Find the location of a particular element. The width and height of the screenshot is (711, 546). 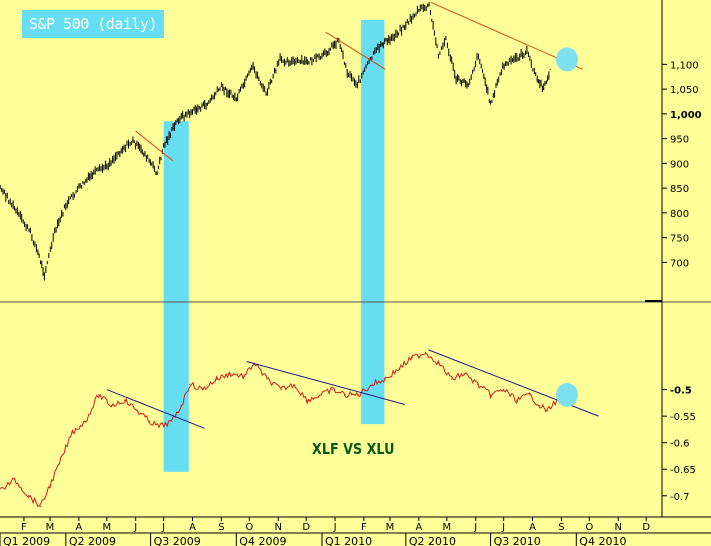

quarter-label: Q4 2010 is located at coordinates (602, 540).